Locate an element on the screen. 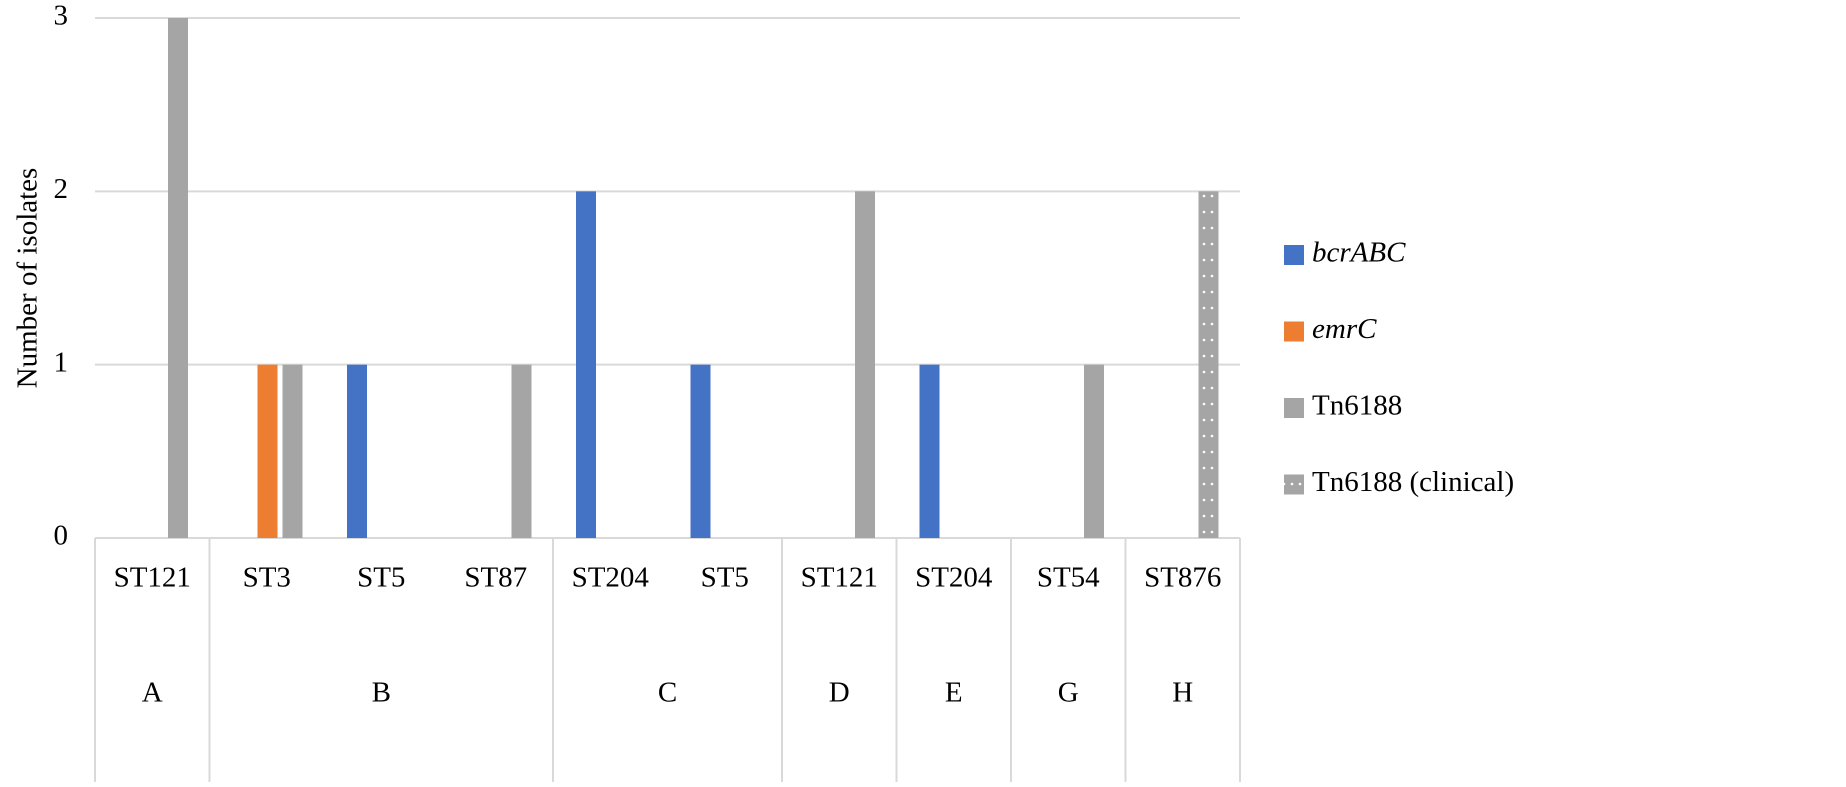  group-label: E is located at coordinates (954, 693).